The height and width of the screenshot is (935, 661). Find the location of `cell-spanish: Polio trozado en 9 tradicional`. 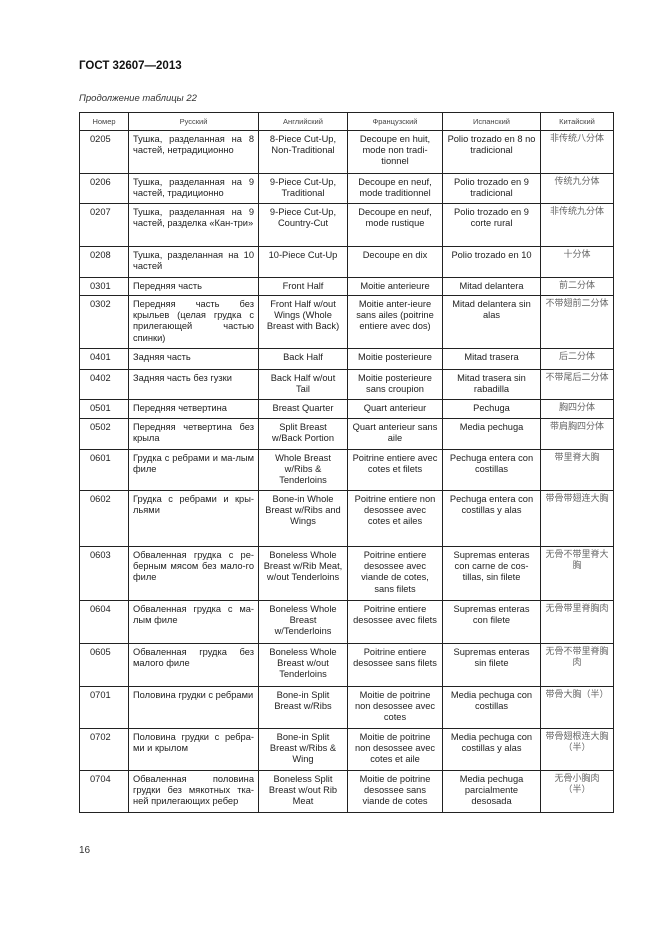

cell-spanish: Polio trozado en 9 tradicional is located at coordinates (491, 188).